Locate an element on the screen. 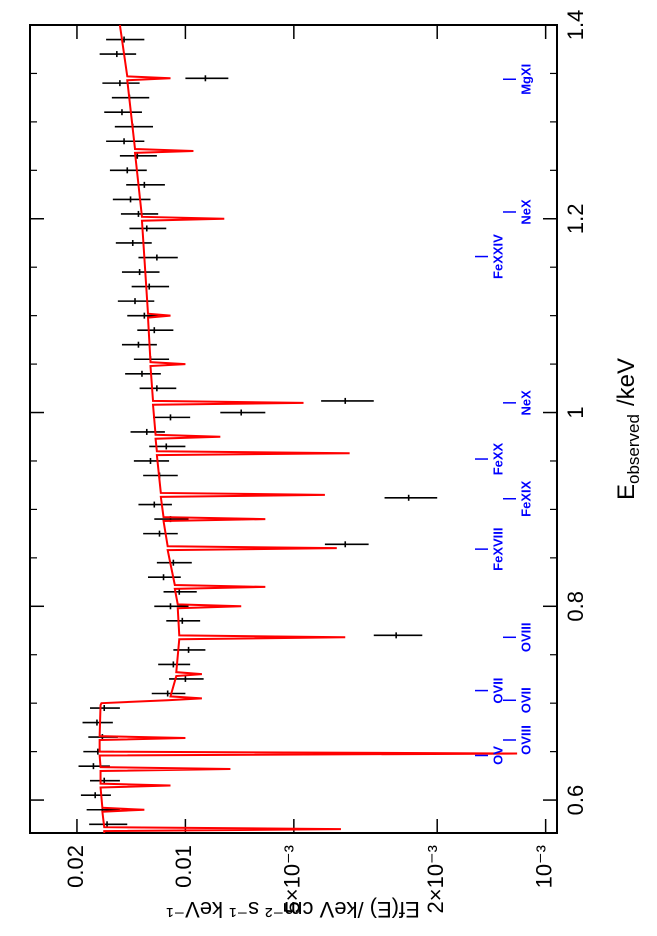 This screenshot has width=657, height=936. x-axis-title-main: E is located at coordinates (626, 492).